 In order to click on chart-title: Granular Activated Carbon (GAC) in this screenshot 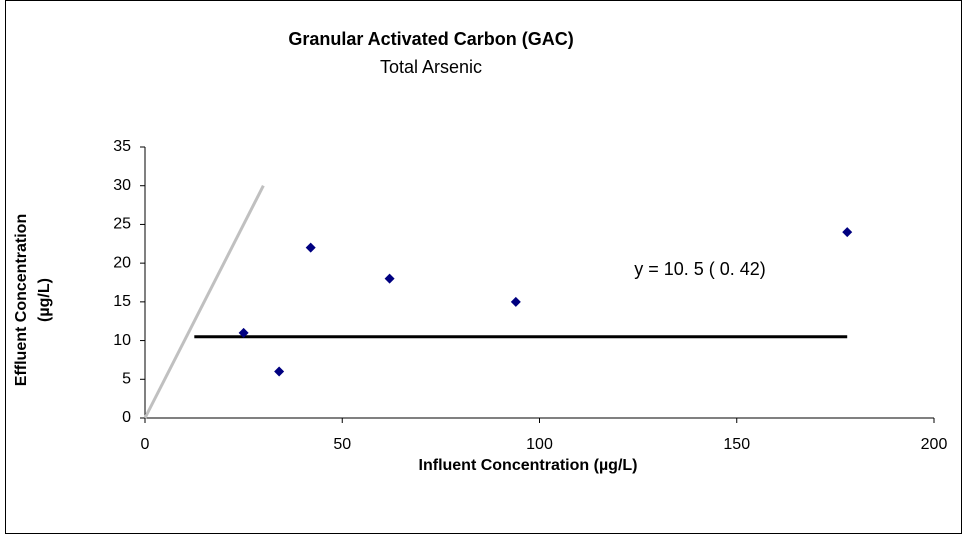, I will do `click(430, 39)`.